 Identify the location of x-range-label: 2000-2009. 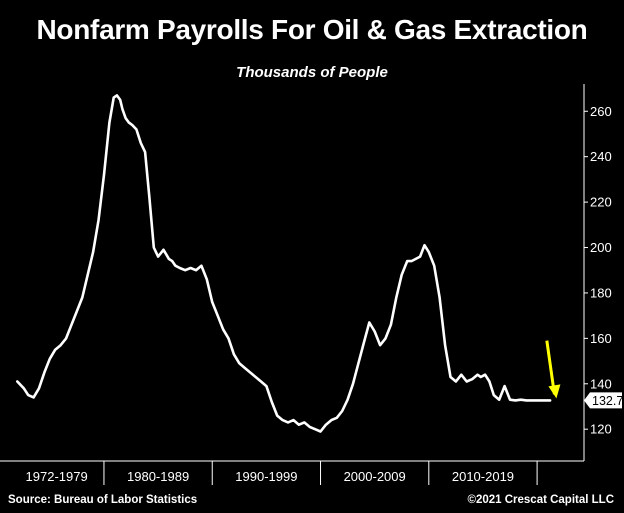
(375, 476).